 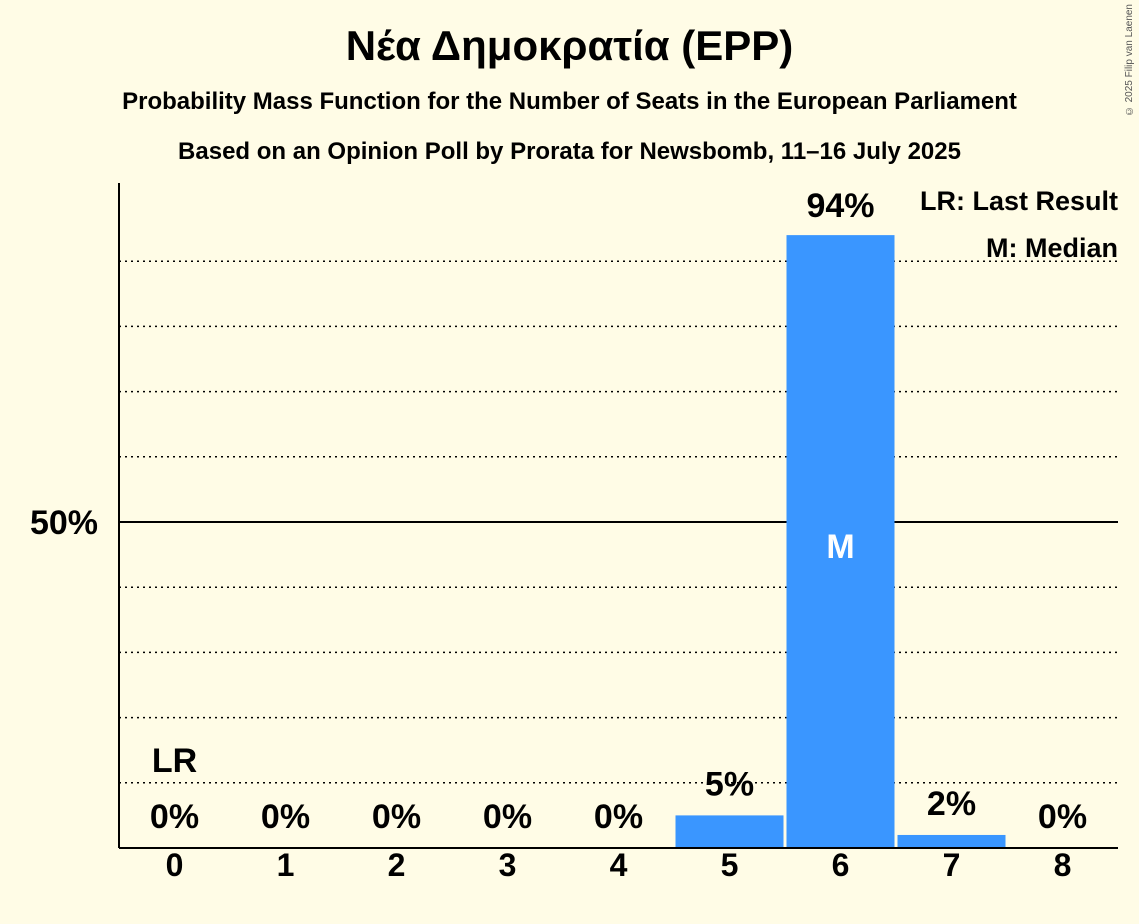 What do you see at coordinates (619, 865) in the screenshot?
I see `x-tick-label: 4` at bounding box center [619, 865].